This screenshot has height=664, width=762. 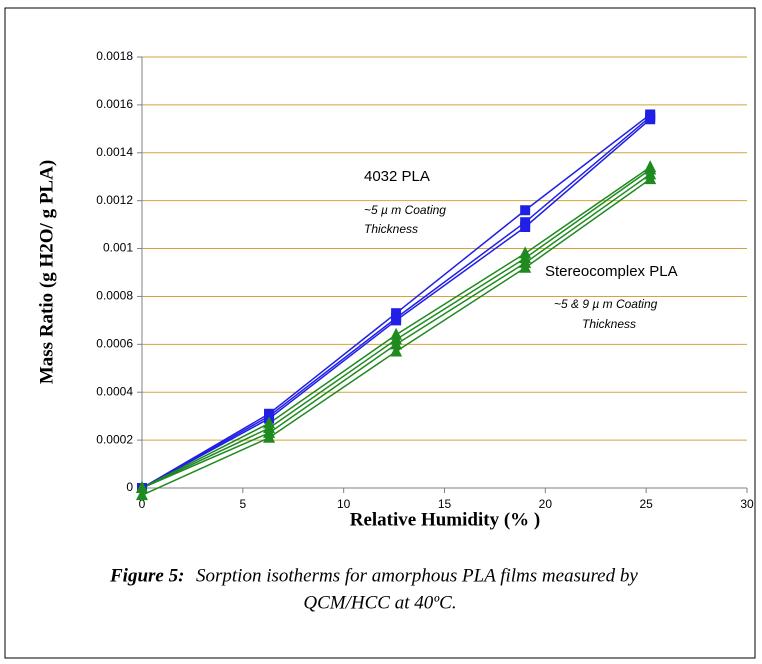 I want to click on y-tick-label: 0.0016, so click(x=114, y=104).